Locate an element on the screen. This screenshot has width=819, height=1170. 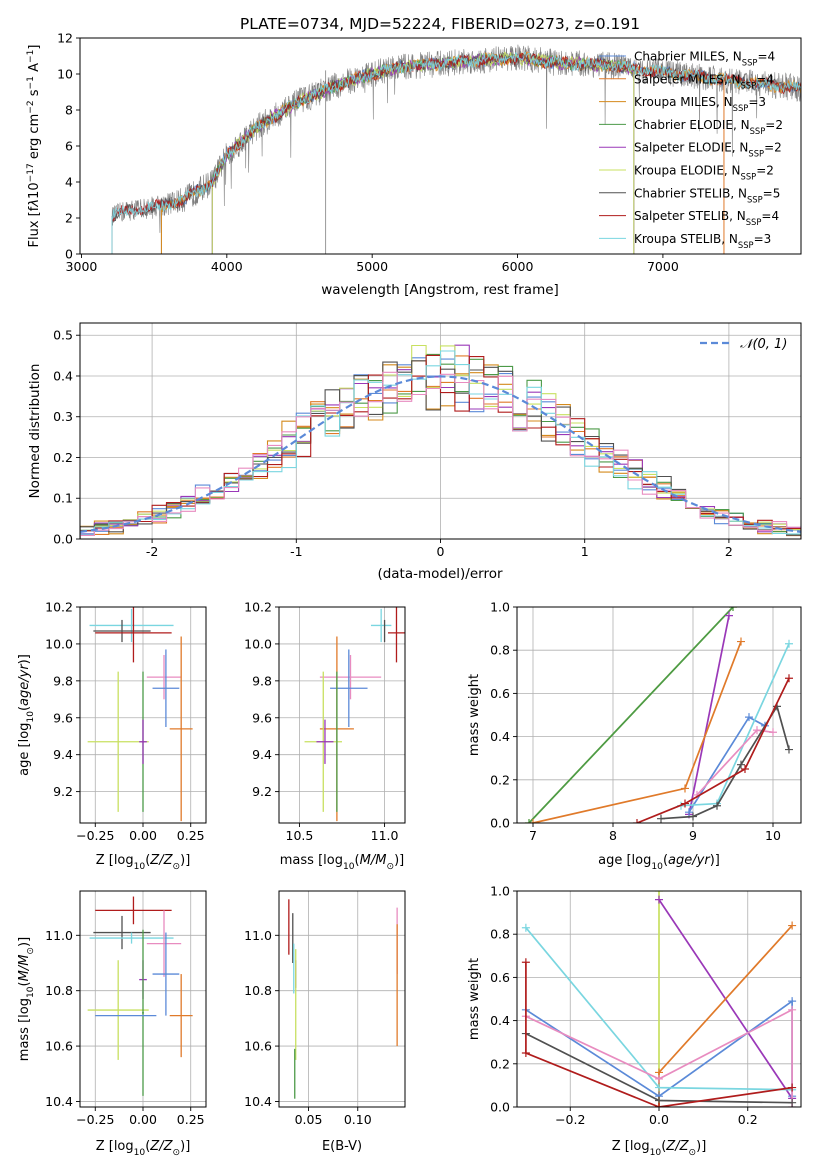
mass-vs-ebv-panel: 0.05 0.10 10.4 10.6 10.8 11.0 E(B-V) is located at coordinates (325, 1022).